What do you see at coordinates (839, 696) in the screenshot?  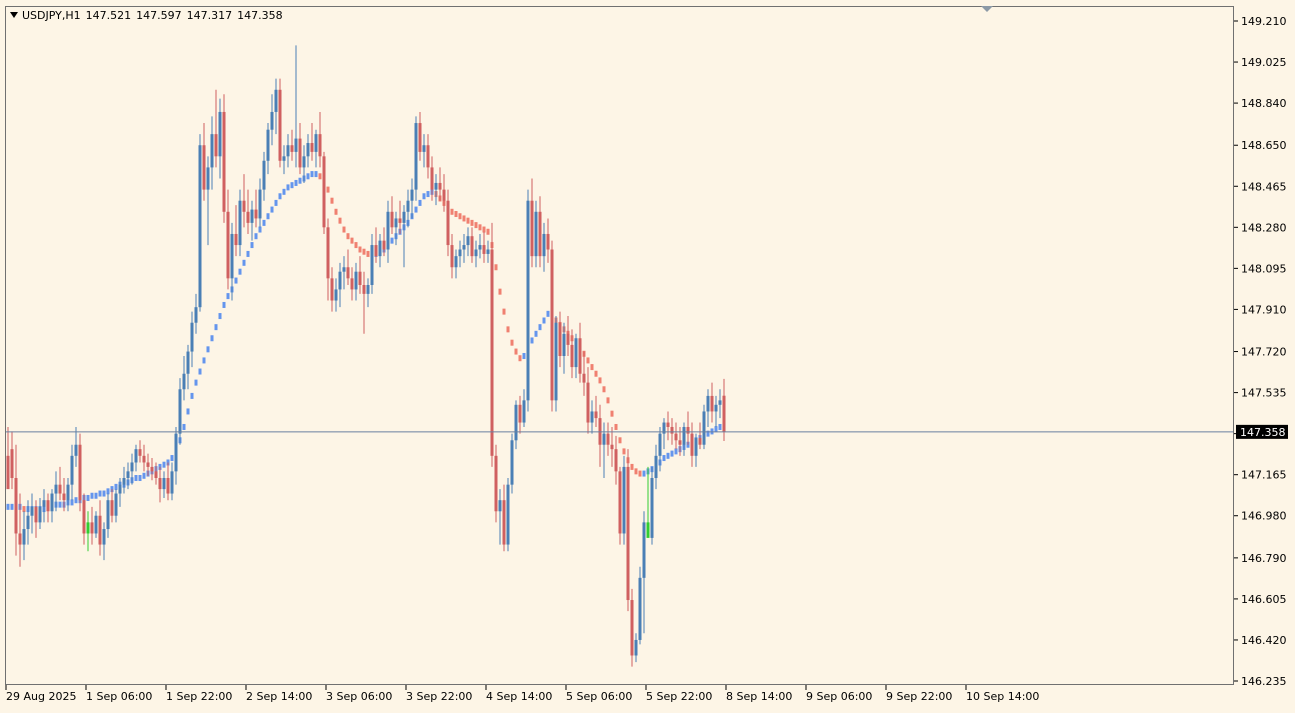 I see `time-tick-label: 9 Sep 06:00` at bounding box center [839, 696].